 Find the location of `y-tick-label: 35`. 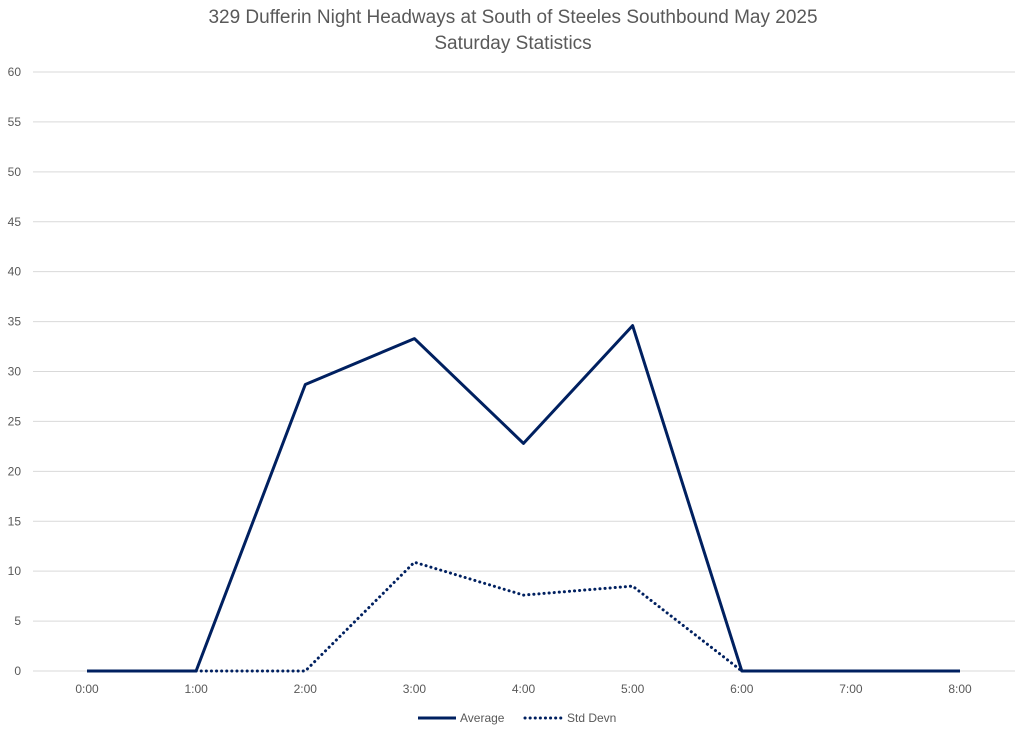

y-tick-label: 35 is located at coordinates (15, 322).